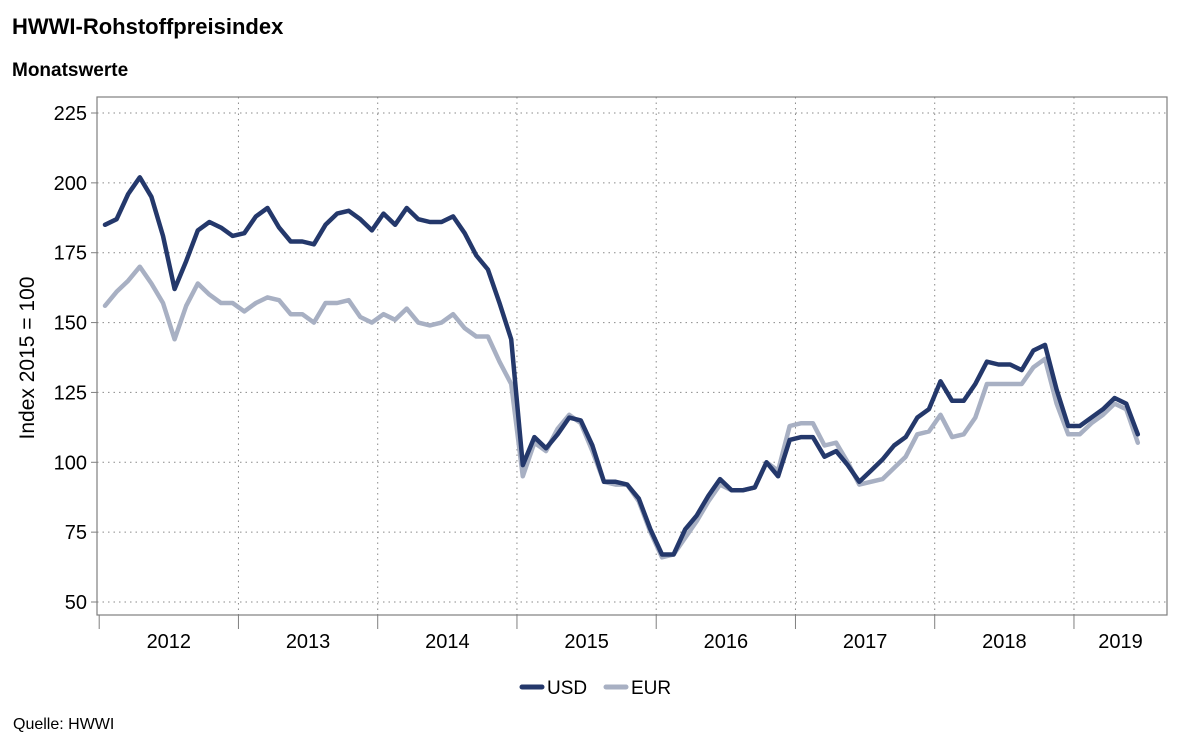  Describe the element at coordinates (27, 358) in the screenshot. I see `y-axis-label: Index 2015 = 100` at that location.